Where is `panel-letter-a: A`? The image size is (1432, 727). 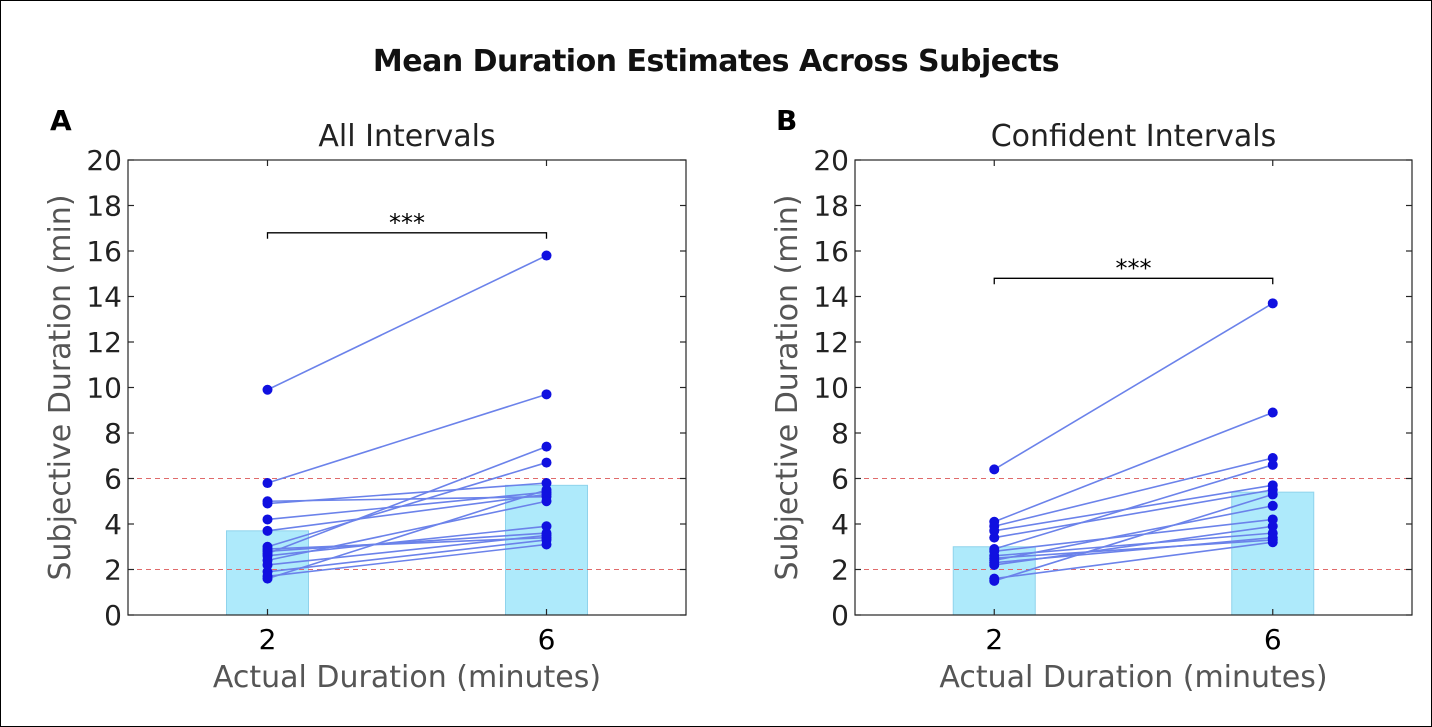 panel-letter-a: A is located at coordinates (61, 120).